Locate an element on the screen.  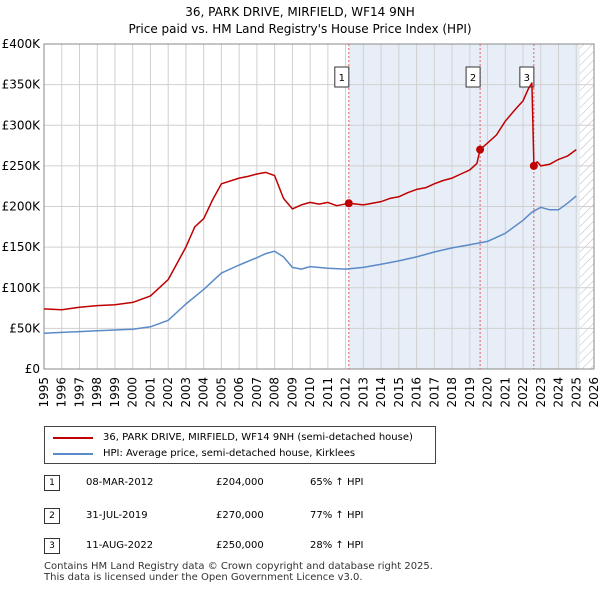
x-tick-label: 2018 is located at coordinates (452, 392).